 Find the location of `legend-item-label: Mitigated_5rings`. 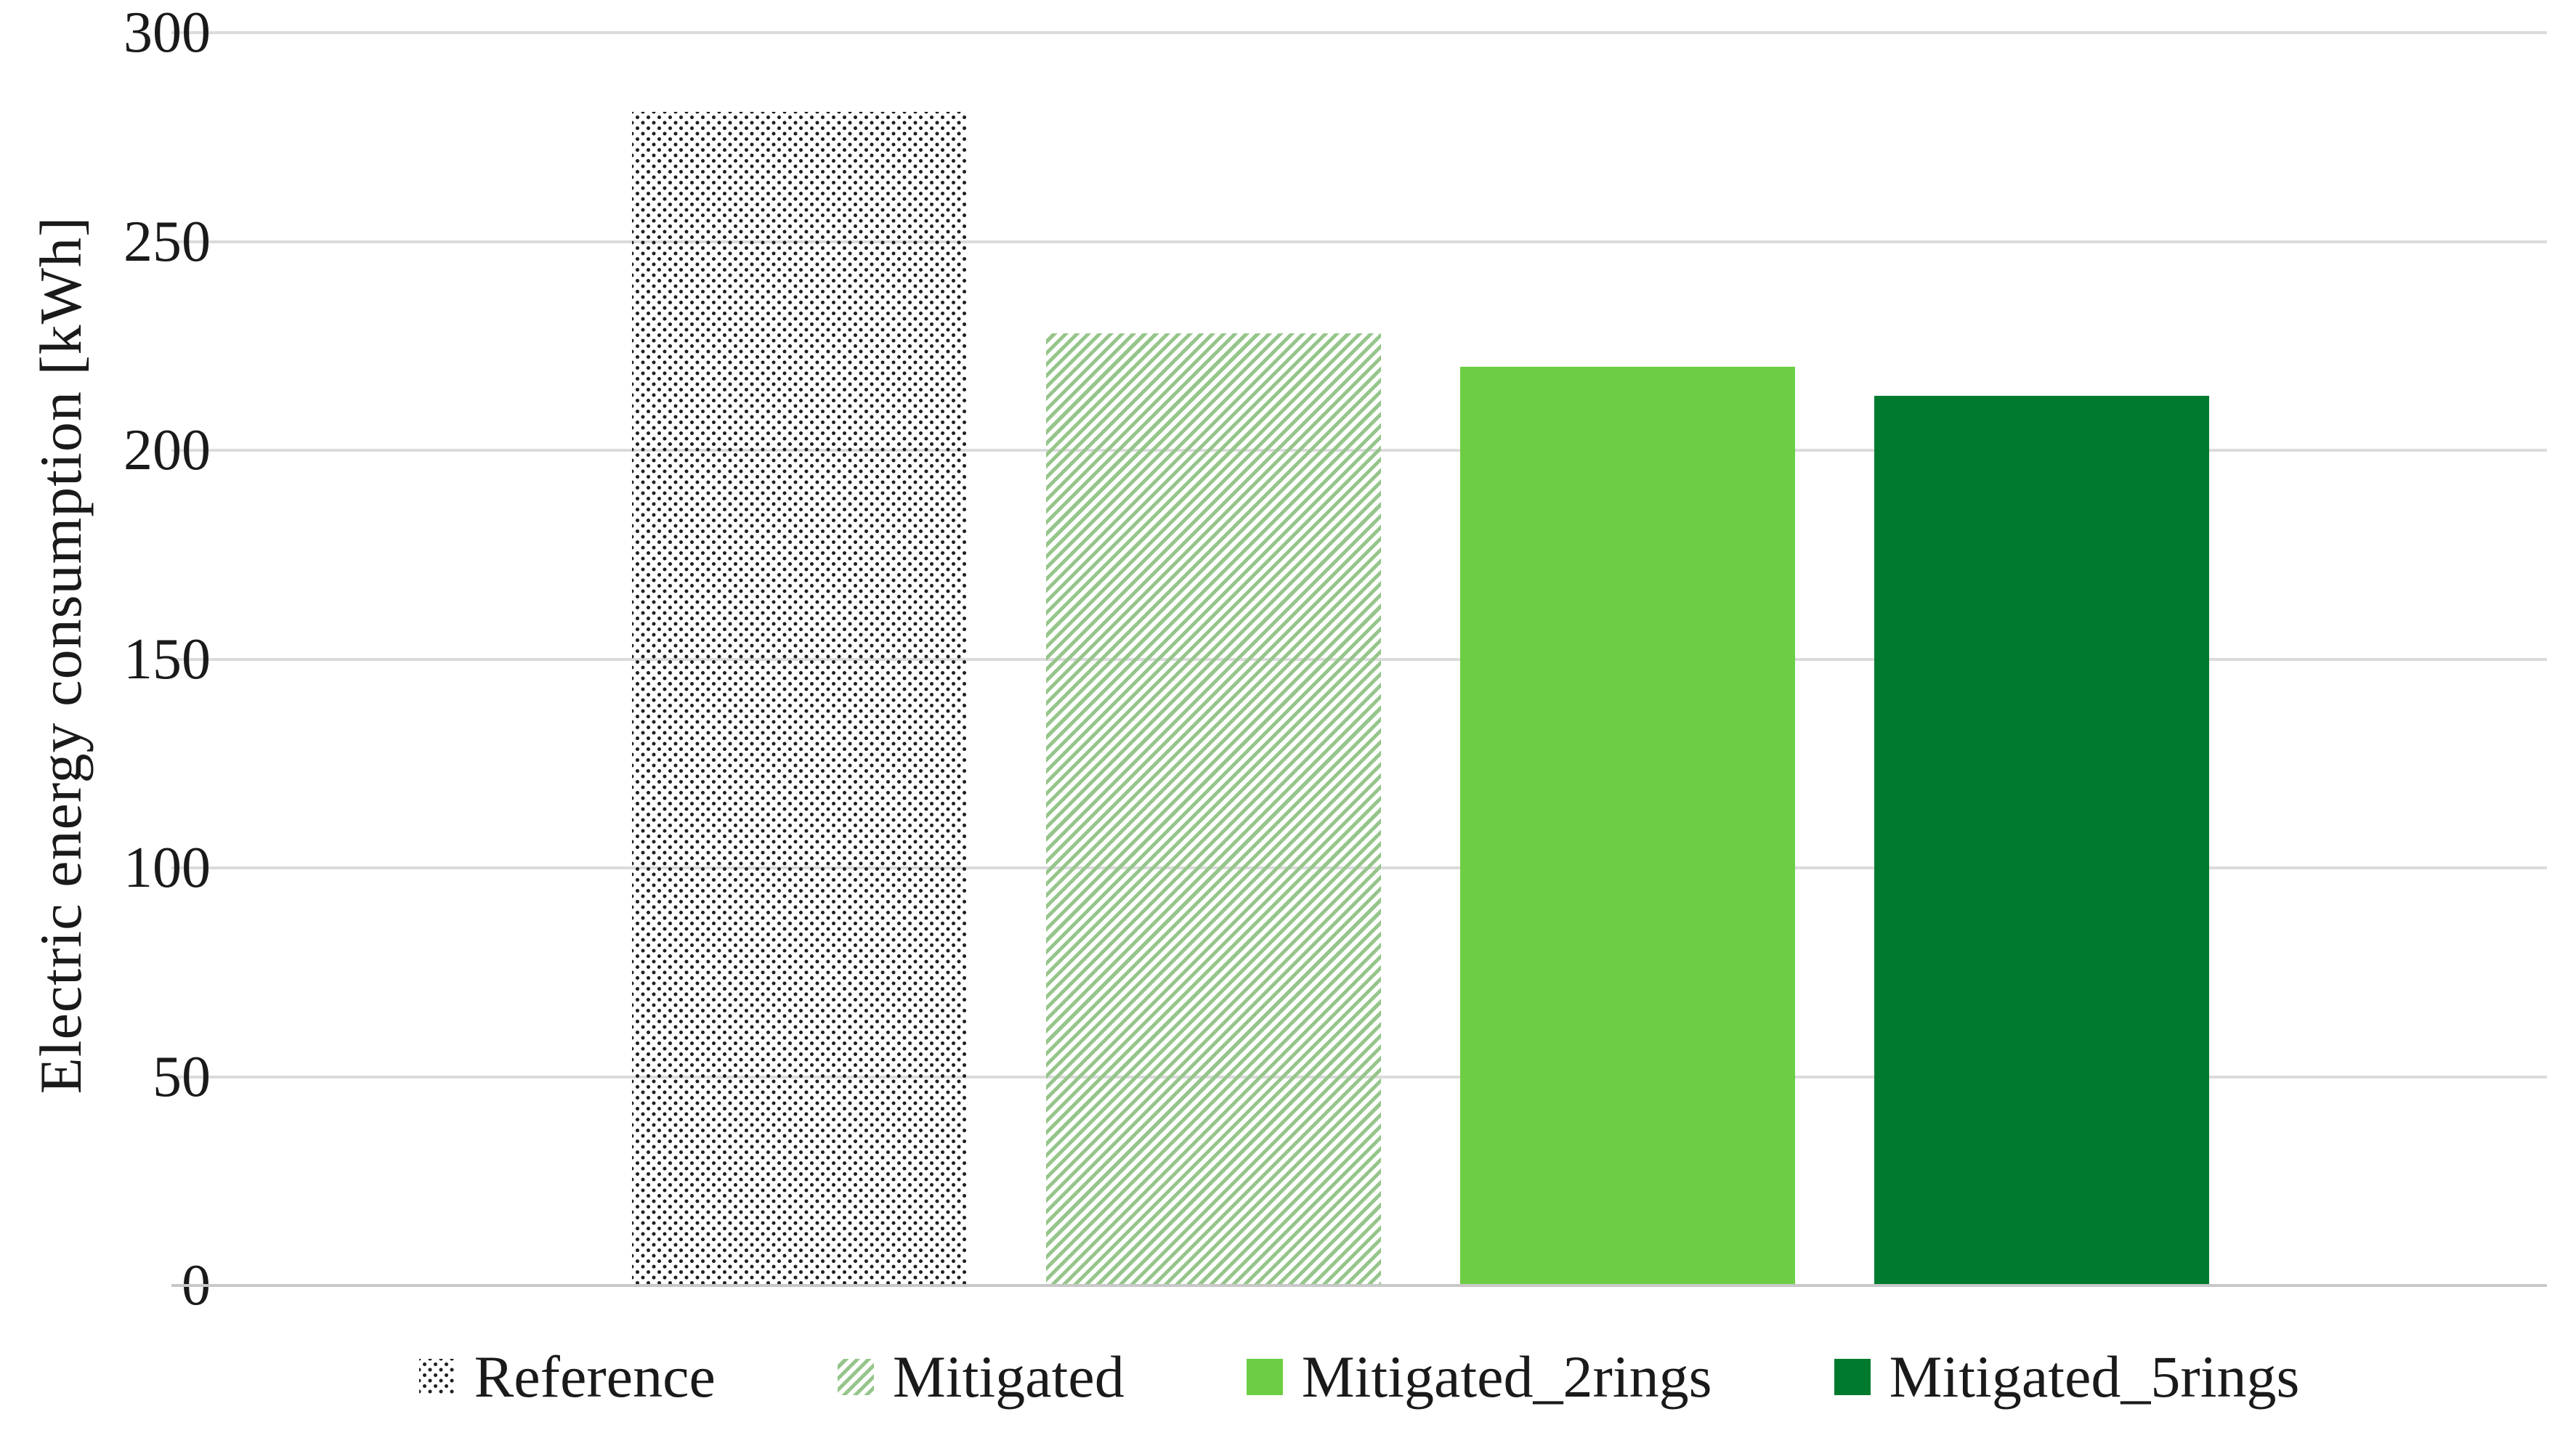

legend-item-label: Mitigated_5rings is located at coordinates (2094, 1377).